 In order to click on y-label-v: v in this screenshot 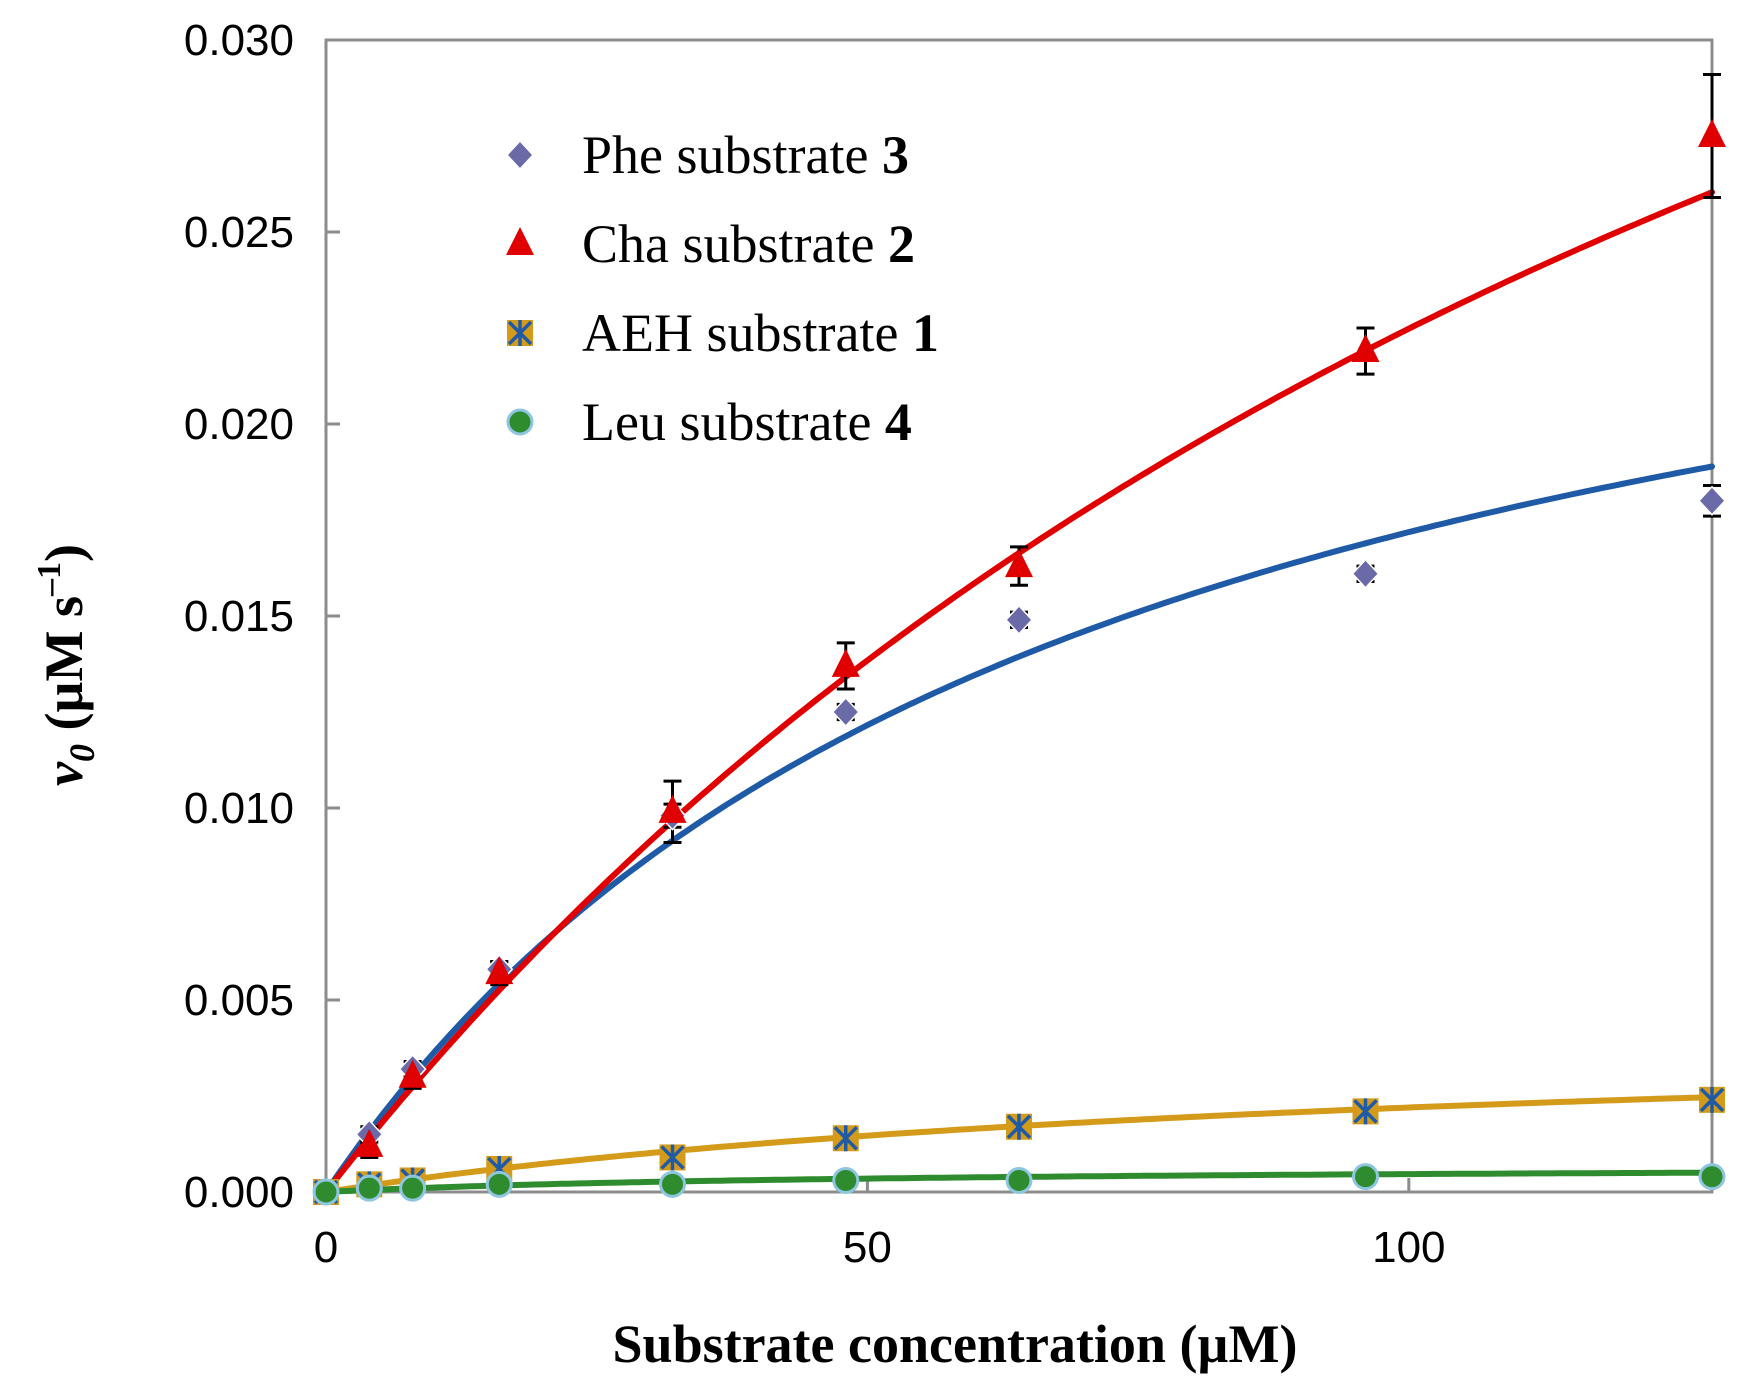, I will do `click(64, 773)`.